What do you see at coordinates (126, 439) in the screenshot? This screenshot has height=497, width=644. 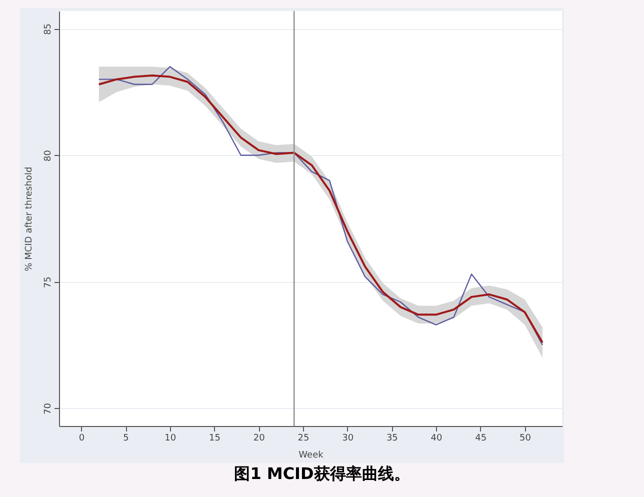 I see `x-tick-label: 5` at bounding box center [126, 439].